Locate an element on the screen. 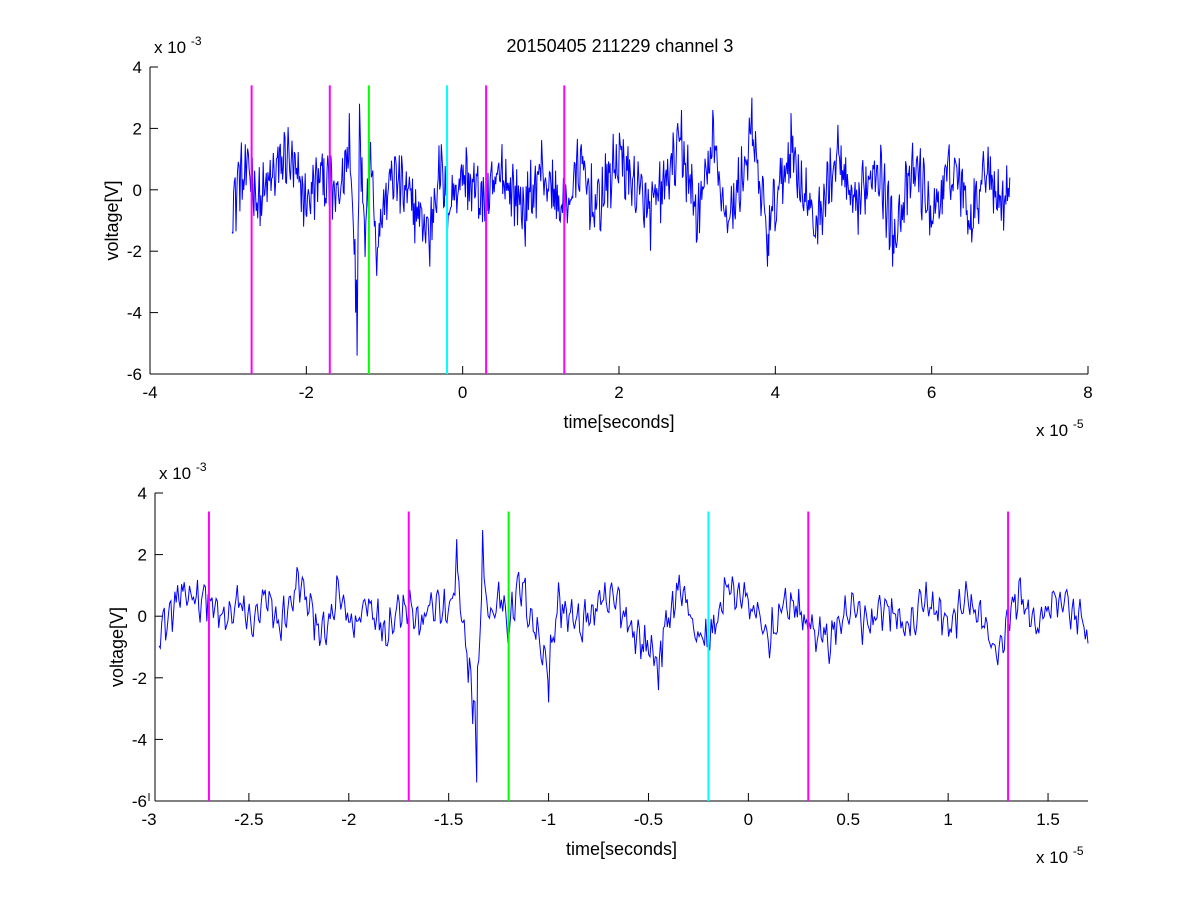 The width and height of the screenshot is (1200, 900). x-tick-label: 1.5 is located at coordinates (1048, 819).